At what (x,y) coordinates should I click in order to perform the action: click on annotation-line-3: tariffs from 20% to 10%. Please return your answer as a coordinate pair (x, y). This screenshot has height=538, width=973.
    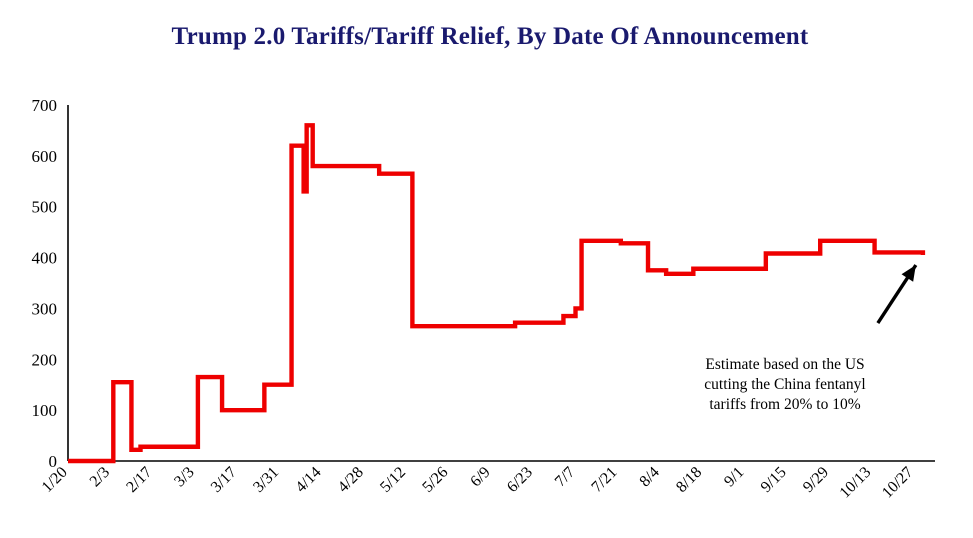
    Looking at the image, I should click on (785, 404).